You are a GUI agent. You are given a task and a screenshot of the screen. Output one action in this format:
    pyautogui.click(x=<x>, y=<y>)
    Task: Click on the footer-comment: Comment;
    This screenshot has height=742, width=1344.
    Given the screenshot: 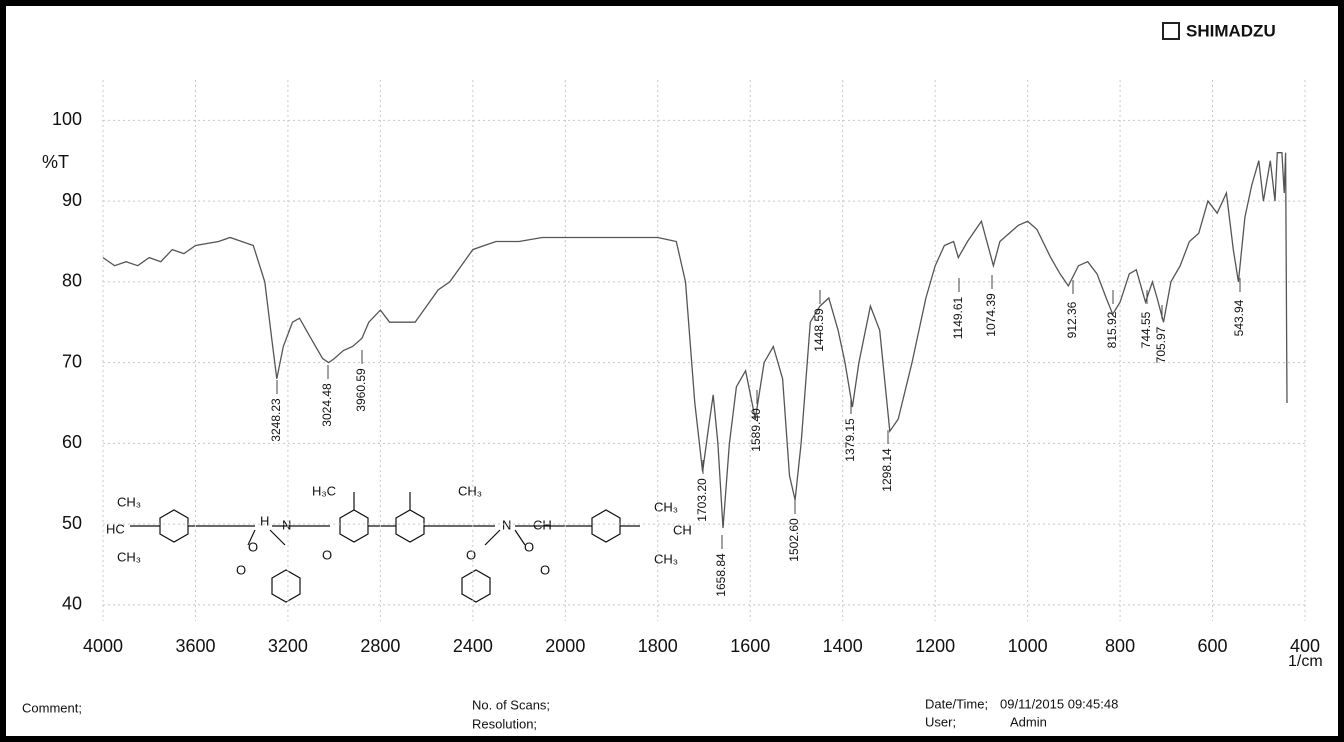 What is the action you would take?
    pyautogui.click(x=52, y=707)
    